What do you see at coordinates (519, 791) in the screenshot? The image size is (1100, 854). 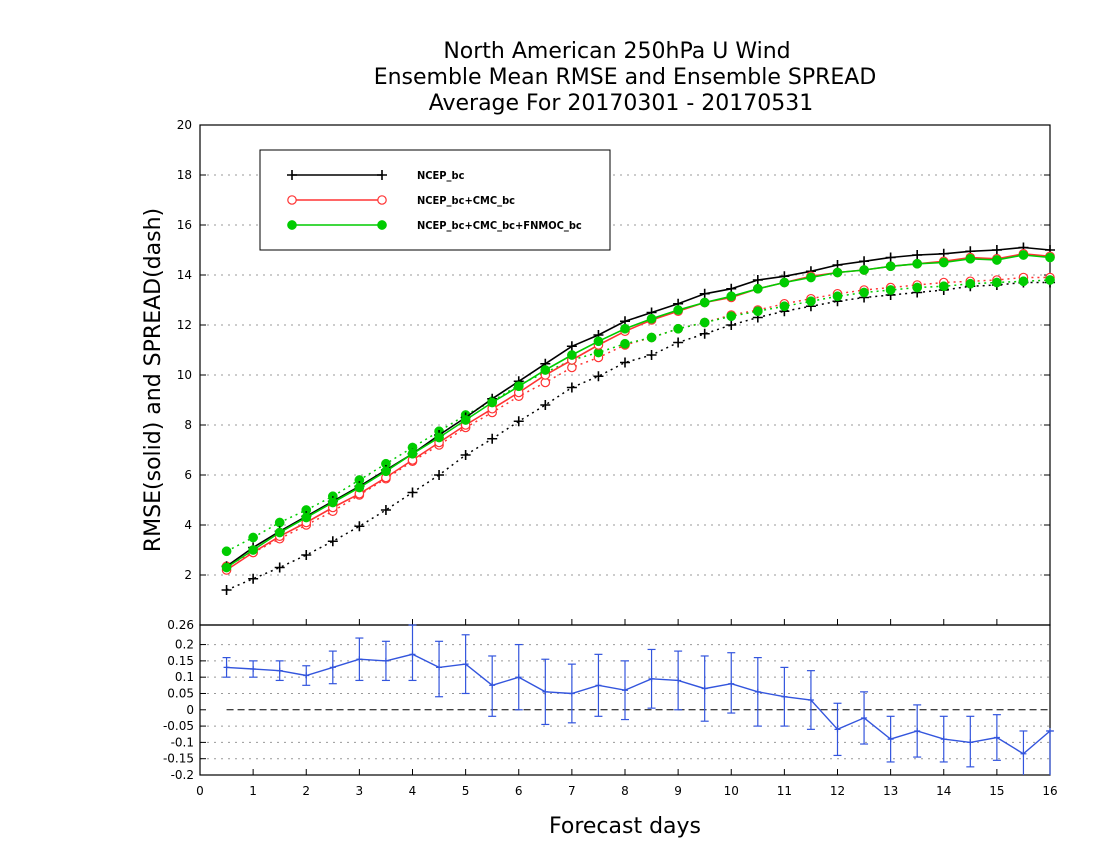 I see `x-tick-label: 6` at bounding box center [519, 791].